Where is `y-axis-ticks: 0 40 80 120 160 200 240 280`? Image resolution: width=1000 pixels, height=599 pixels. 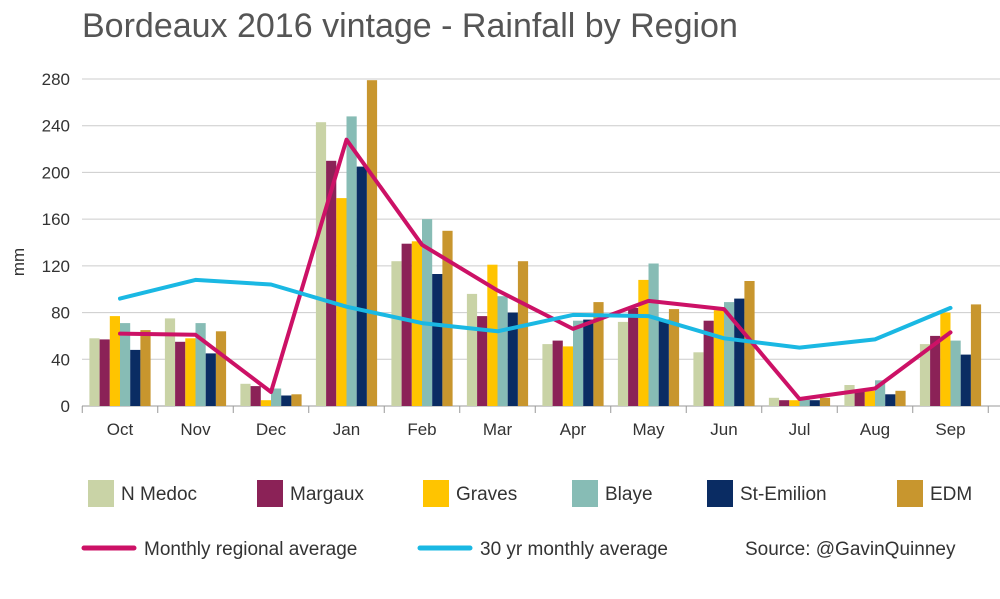
y-axis-ticks: 0 40 80 120 160 200 240 280 is located at coordinates (56, 243).